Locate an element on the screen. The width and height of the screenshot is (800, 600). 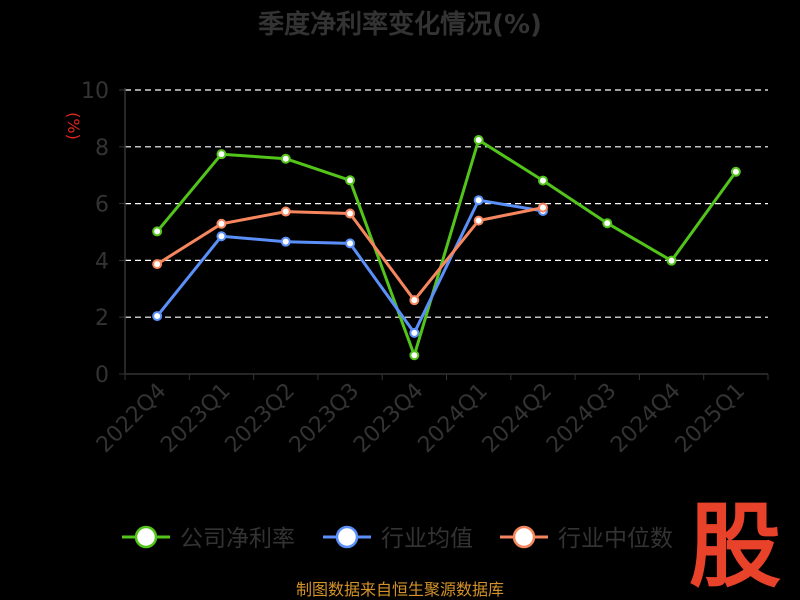
legend-label: 行业中位数 is located at coordinates (615, 539).